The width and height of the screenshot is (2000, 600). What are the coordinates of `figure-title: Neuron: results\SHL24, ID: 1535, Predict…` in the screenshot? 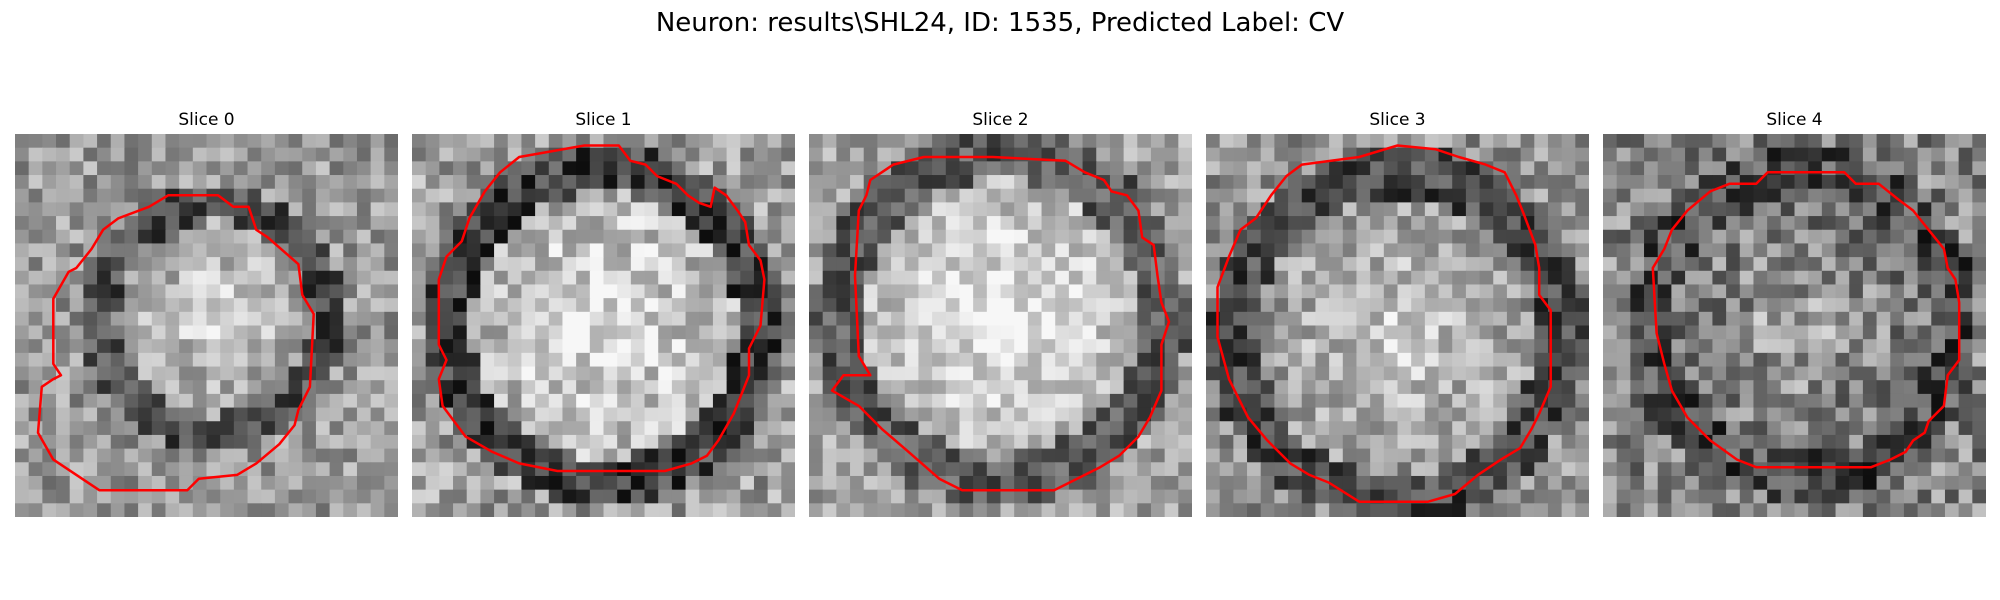 It's located at (1000, 23).